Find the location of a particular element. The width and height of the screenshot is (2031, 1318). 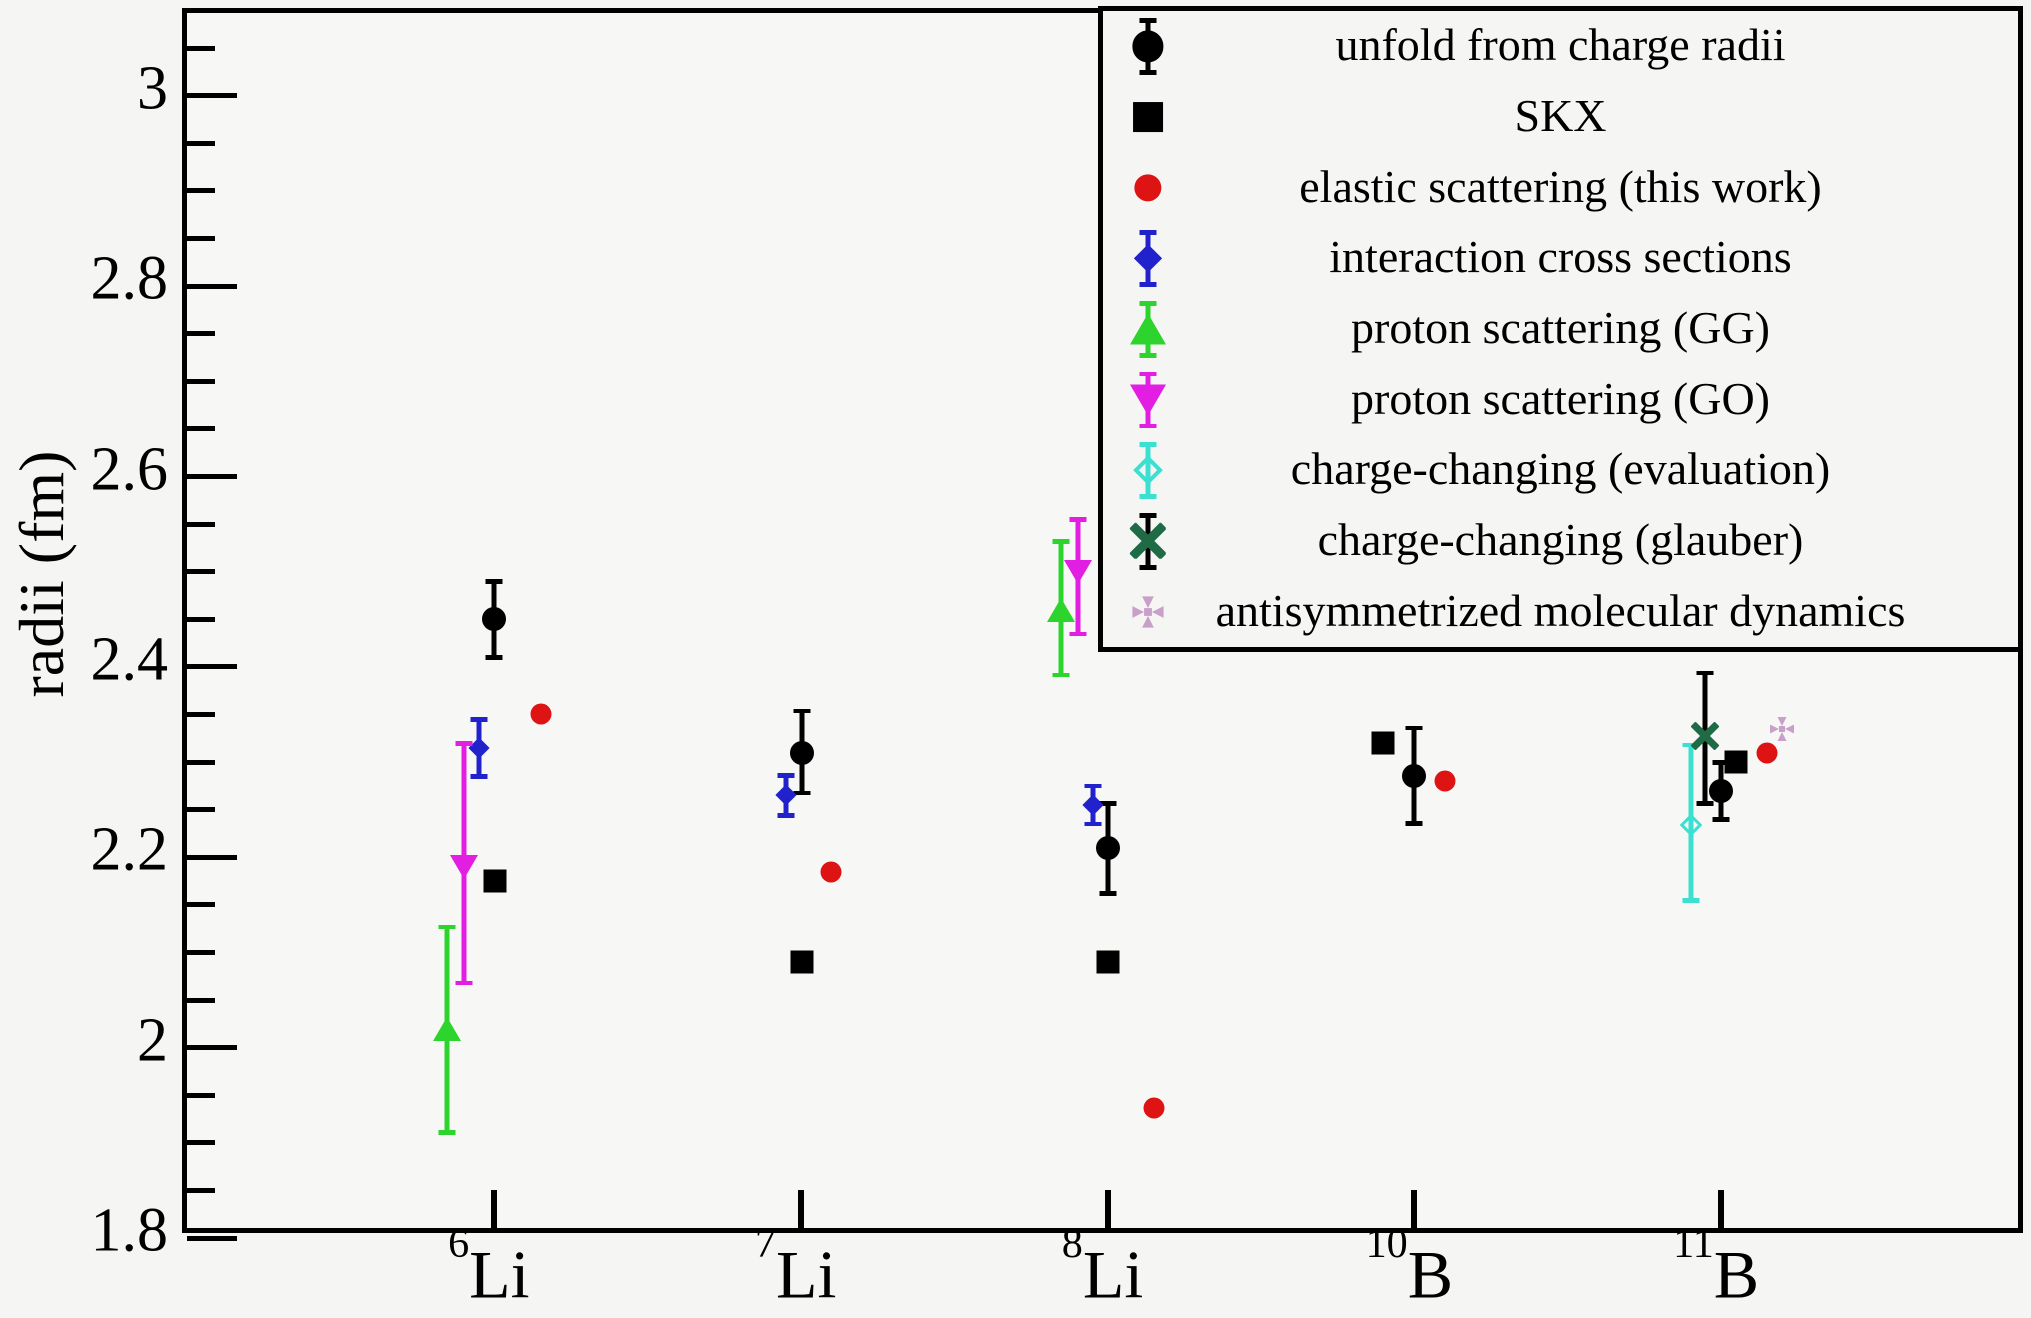

y-tick-label: 3 is located at coordinates (152, 88).